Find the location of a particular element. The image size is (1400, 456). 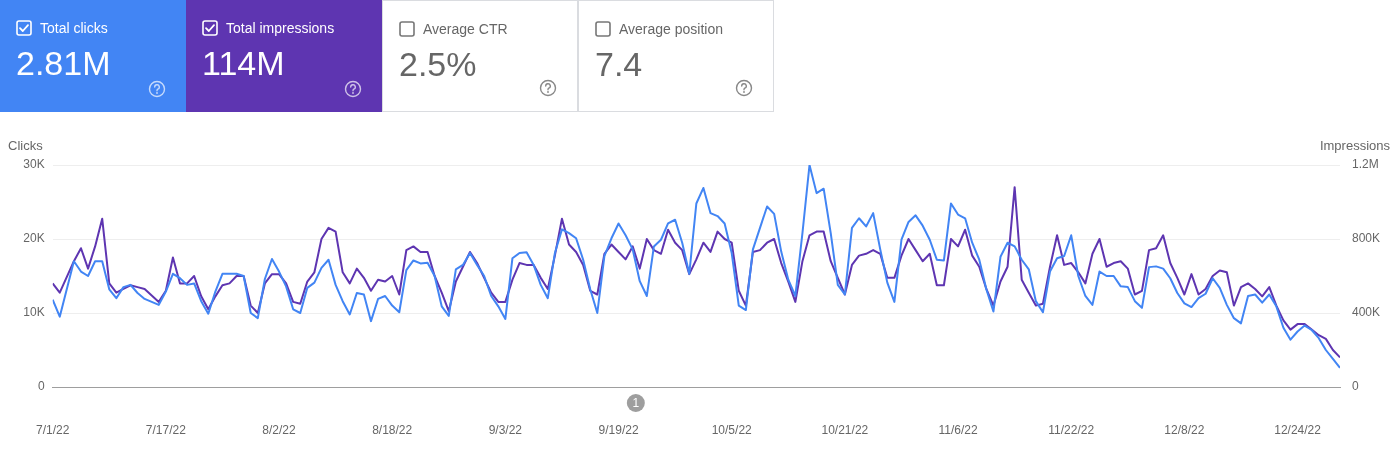

x-tick-label: 7/17/22 is located at coordinates (166, 429).